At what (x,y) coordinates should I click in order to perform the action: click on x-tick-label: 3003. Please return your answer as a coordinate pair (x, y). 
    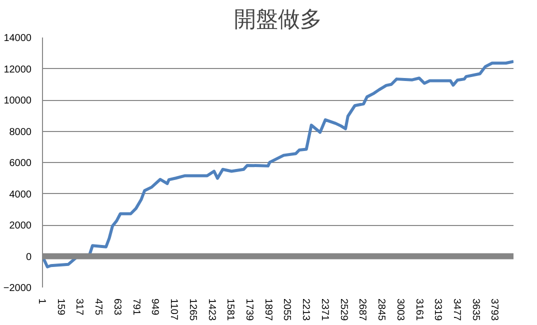
    Looking at the image, I should click on (400, 310).